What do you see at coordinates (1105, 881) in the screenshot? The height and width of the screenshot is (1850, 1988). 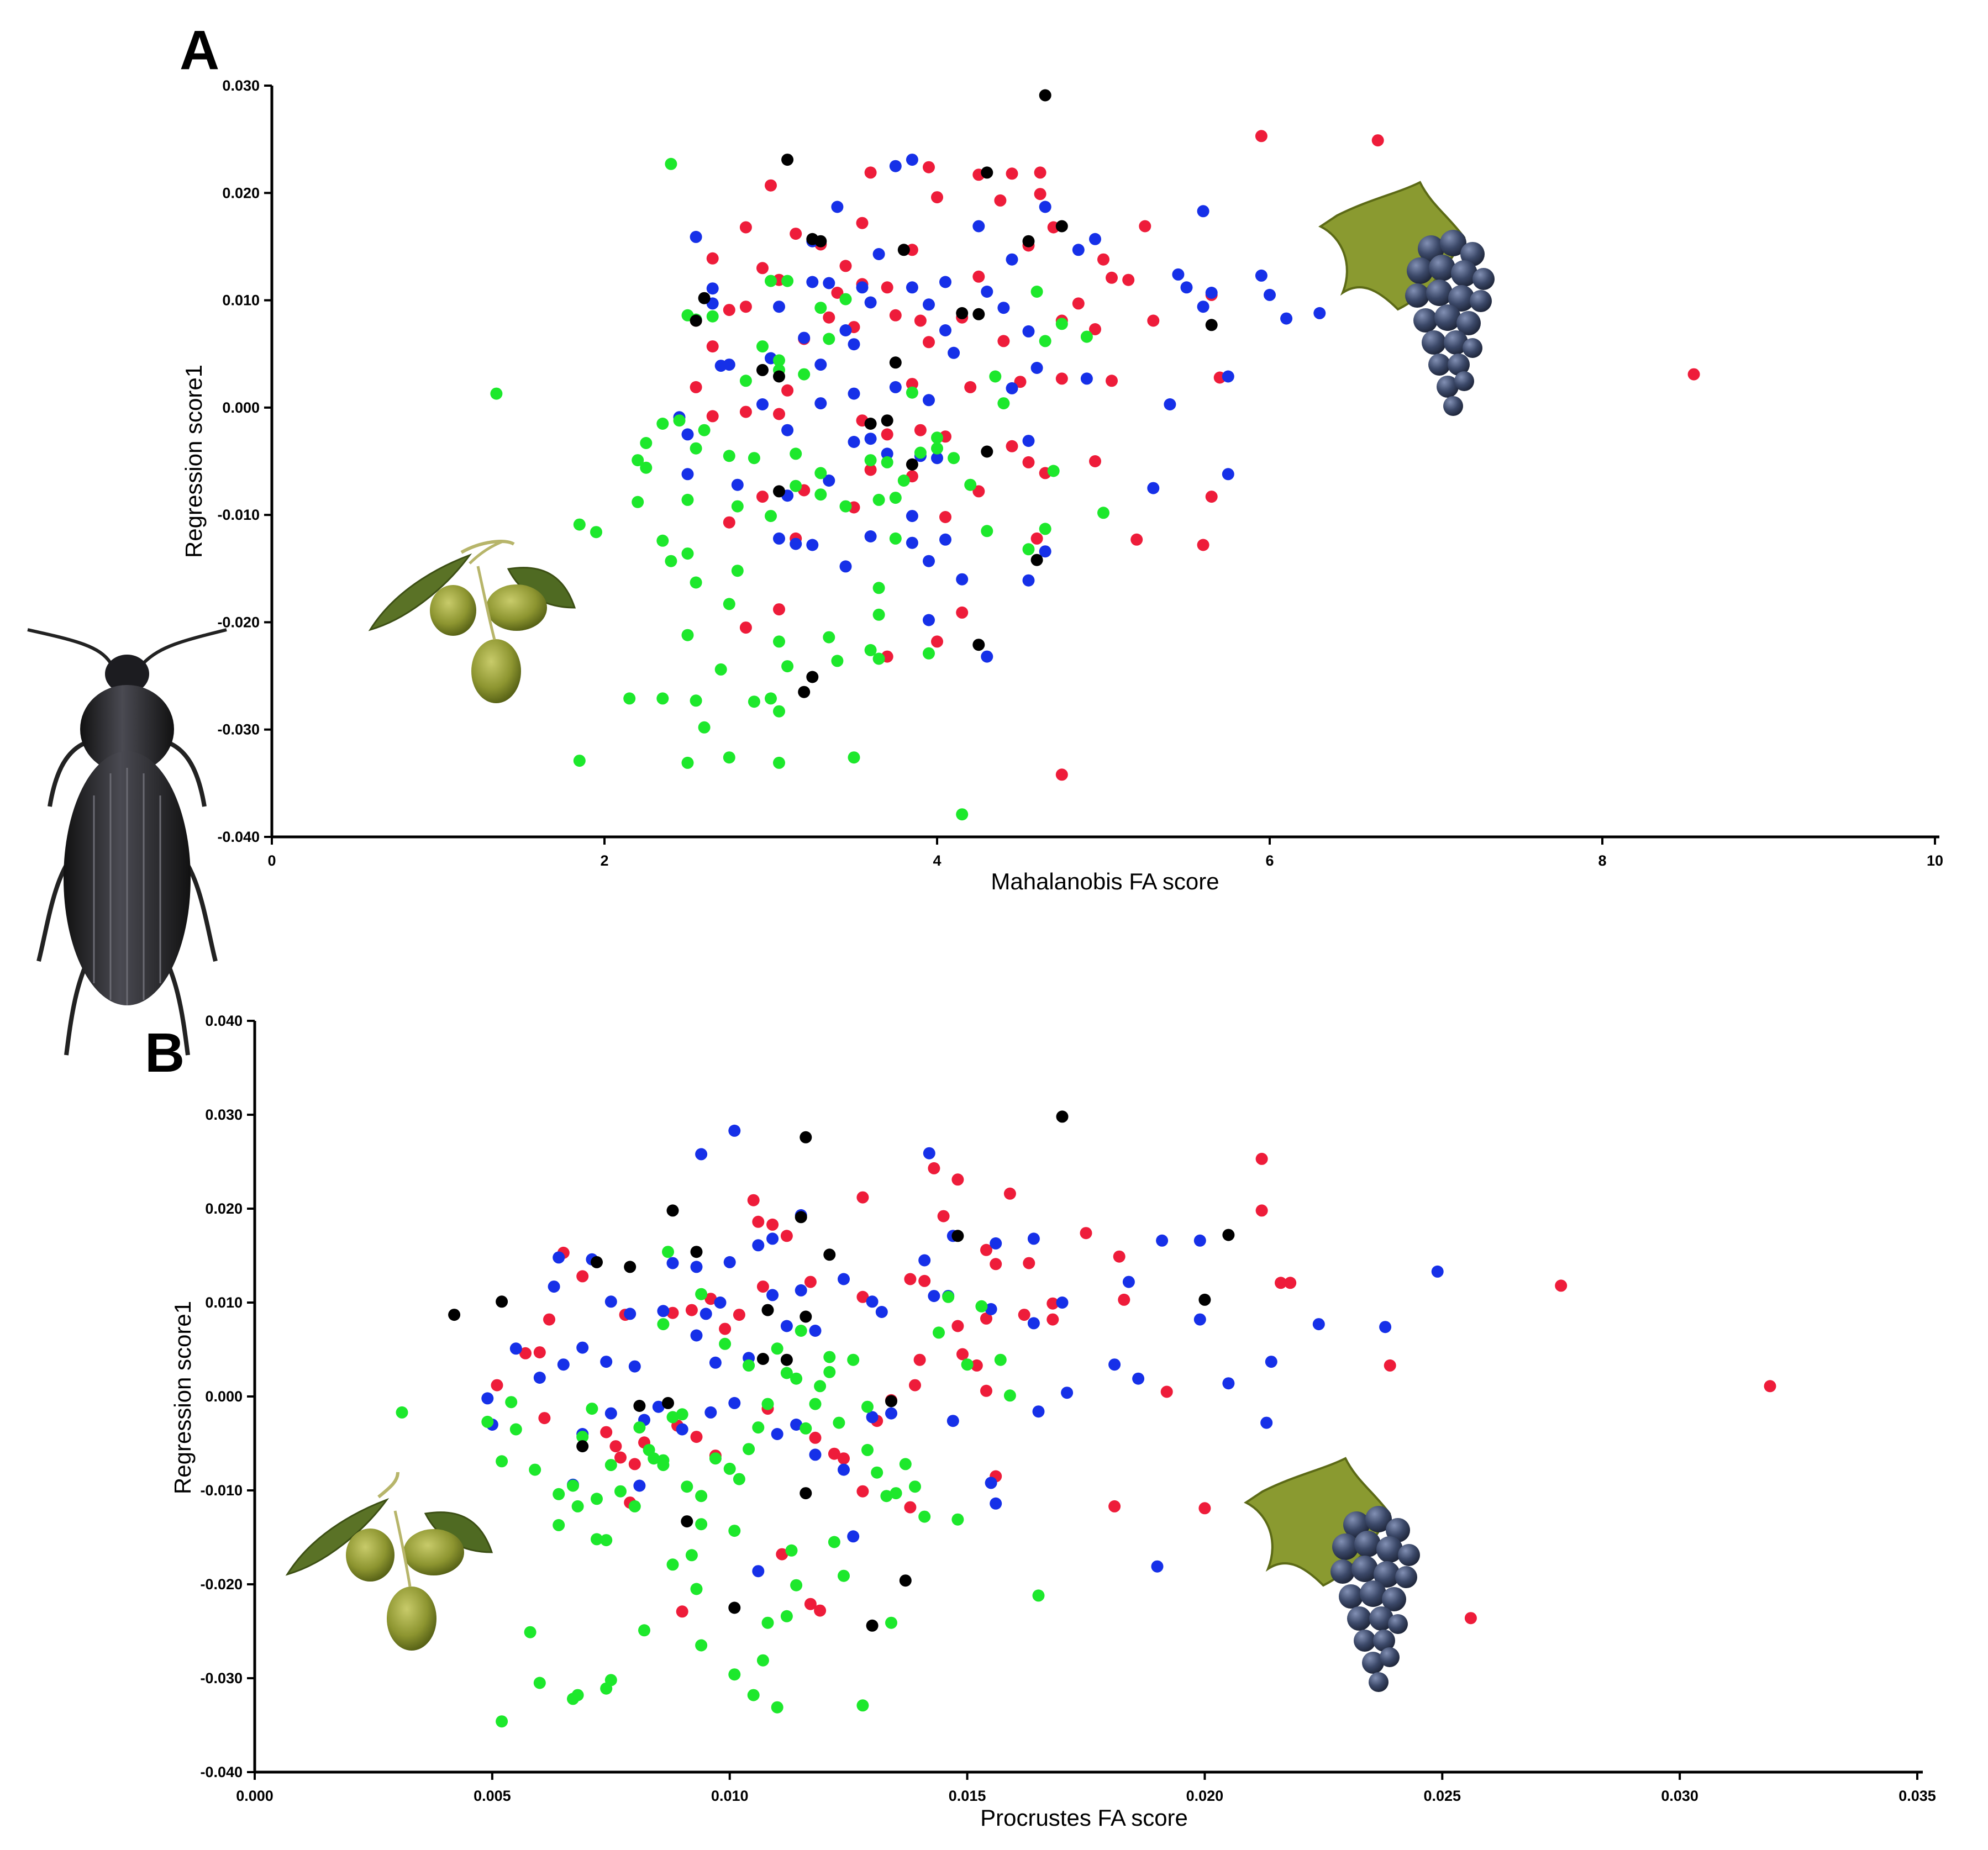 I see `x-axis-title-a: Mahalanobis FA score` at bounding box center [1105, 881].